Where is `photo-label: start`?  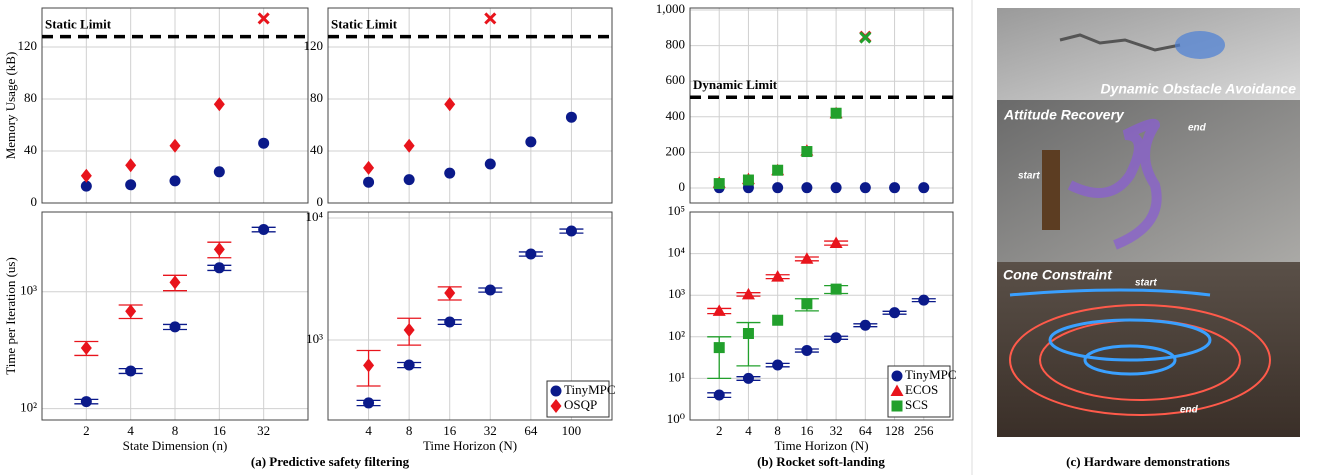 photo-label: start is located at coordinates (1146, 283).